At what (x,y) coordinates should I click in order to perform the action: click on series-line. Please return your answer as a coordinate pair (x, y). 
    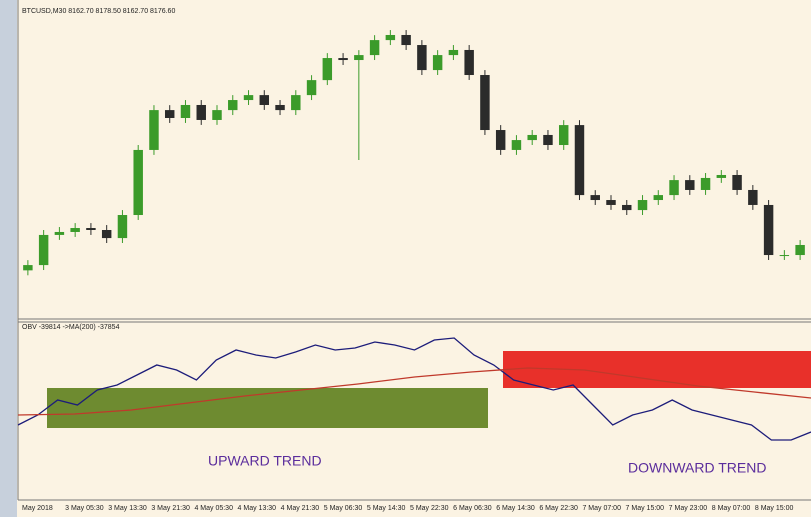
    Looking at the image, I should click on (414, 391).